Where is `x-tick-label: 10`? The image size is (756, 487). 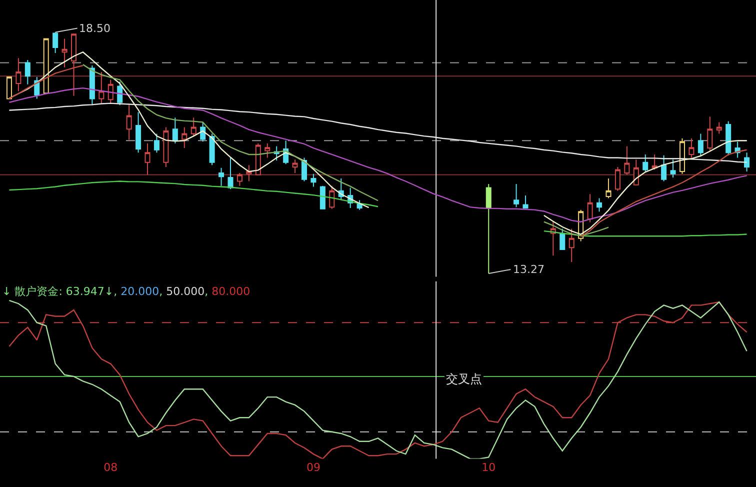
x-tick-label: 10 is located at coordinates (489, 467).